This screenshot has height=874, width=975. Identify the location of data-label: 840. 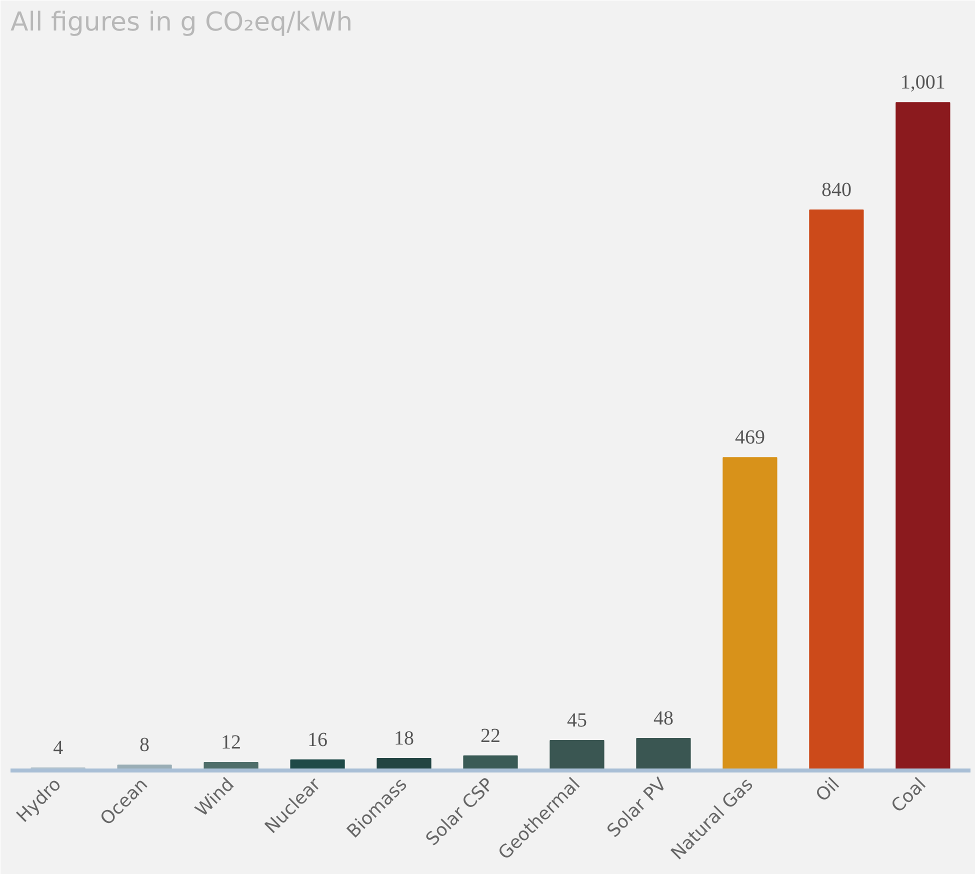
(836, 190).